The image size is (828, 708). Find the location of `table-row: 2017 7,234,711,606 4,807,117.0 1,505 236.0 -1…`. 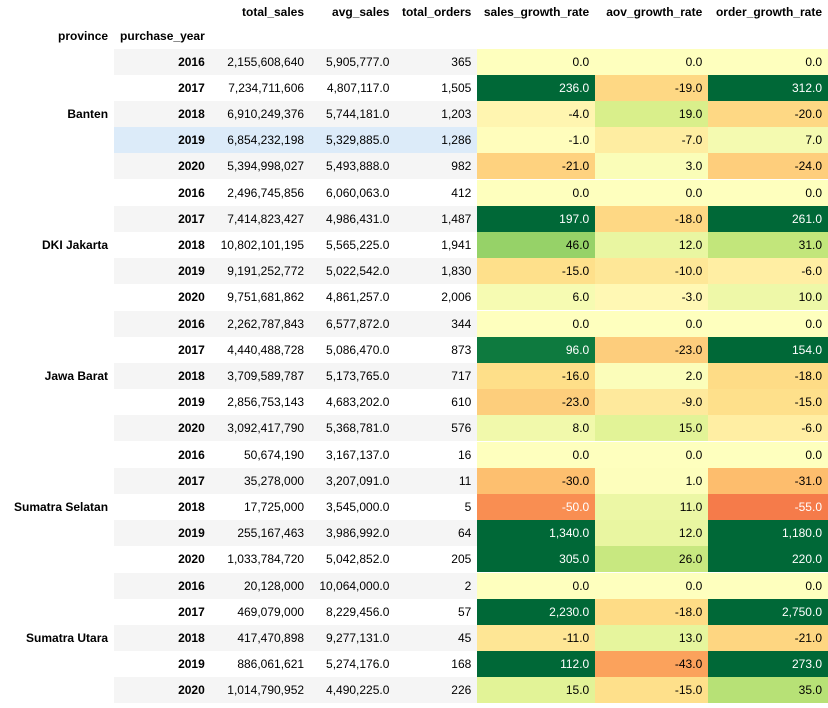

table-row: 2017 7,234,711,606 4,807,117.0 1,505 236.0 -1… is located at coordinates (418, 88).